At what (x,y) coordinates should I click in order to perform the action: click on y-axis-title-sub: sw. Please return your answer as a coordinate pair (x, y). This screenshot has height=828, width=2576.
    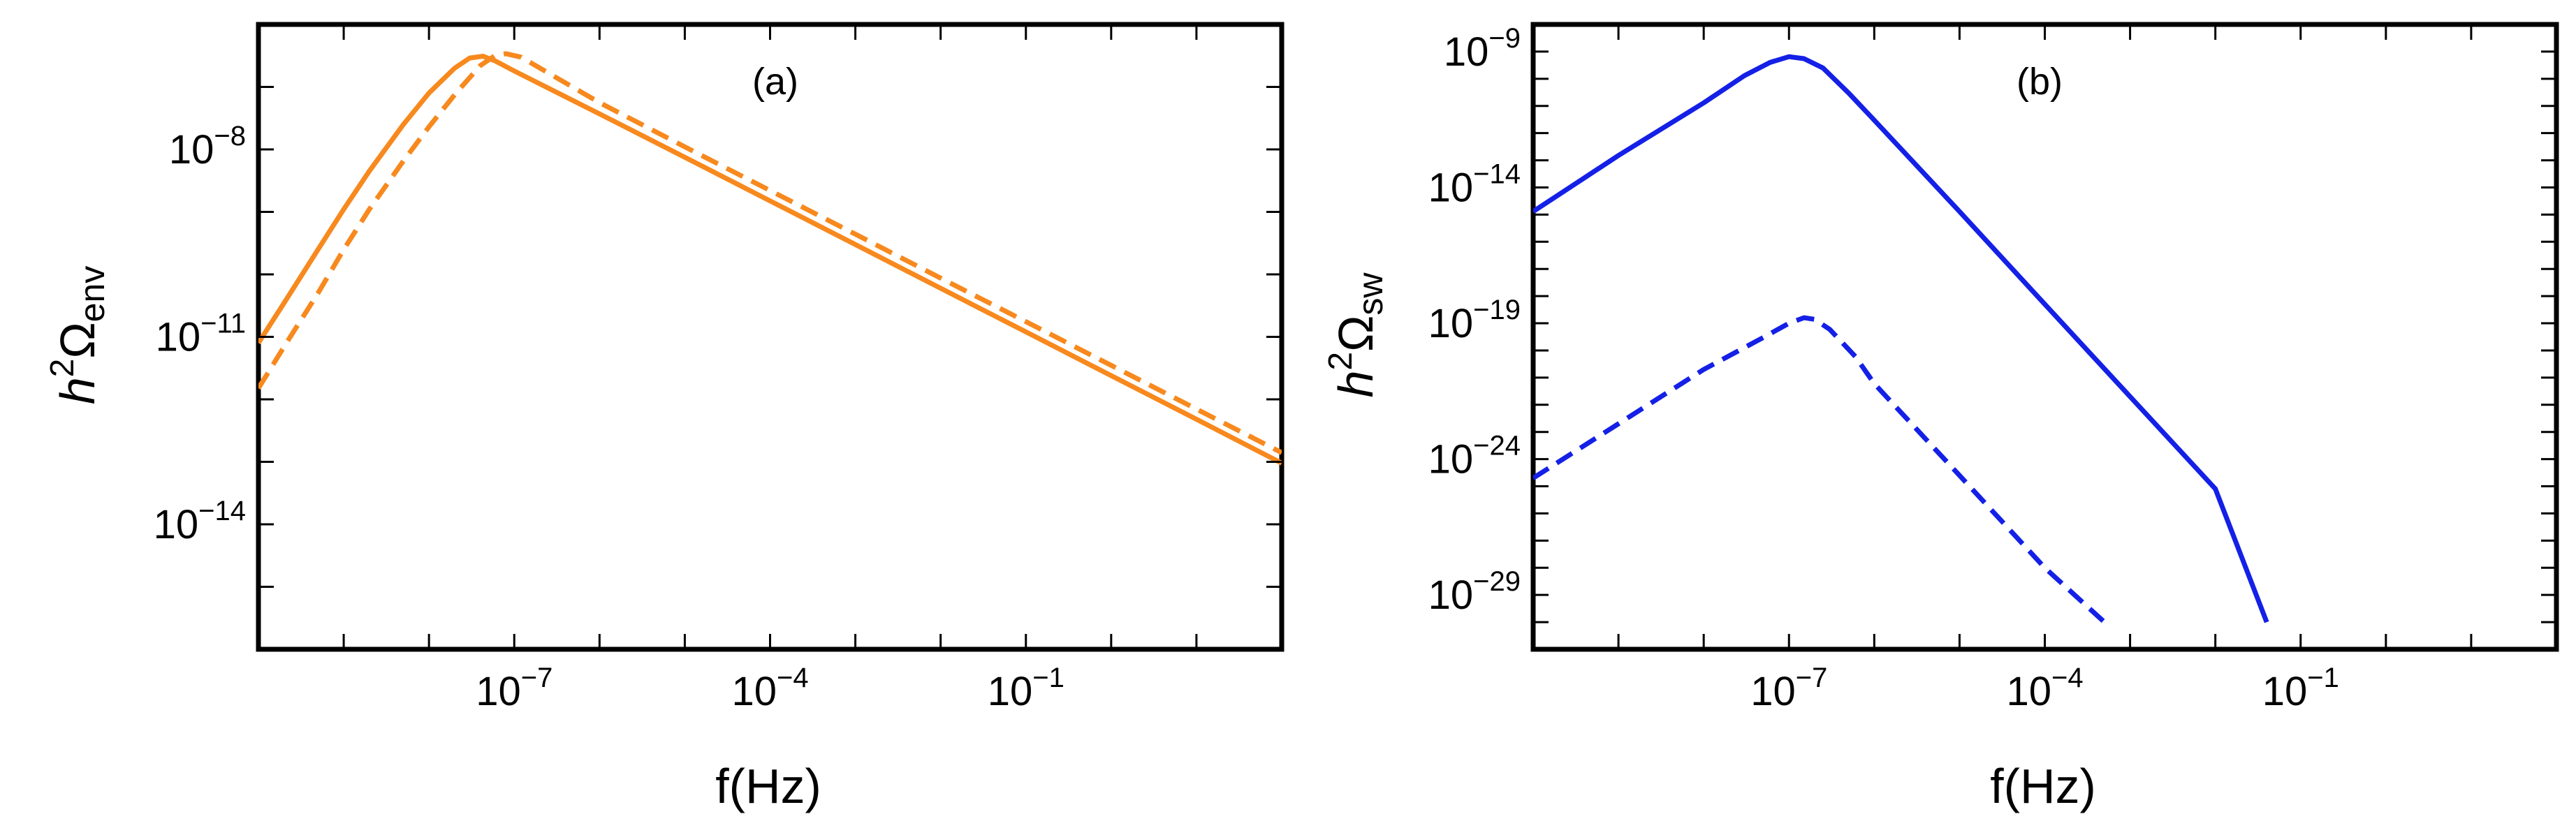
    Looking at the image, I should click on (1370, 294).